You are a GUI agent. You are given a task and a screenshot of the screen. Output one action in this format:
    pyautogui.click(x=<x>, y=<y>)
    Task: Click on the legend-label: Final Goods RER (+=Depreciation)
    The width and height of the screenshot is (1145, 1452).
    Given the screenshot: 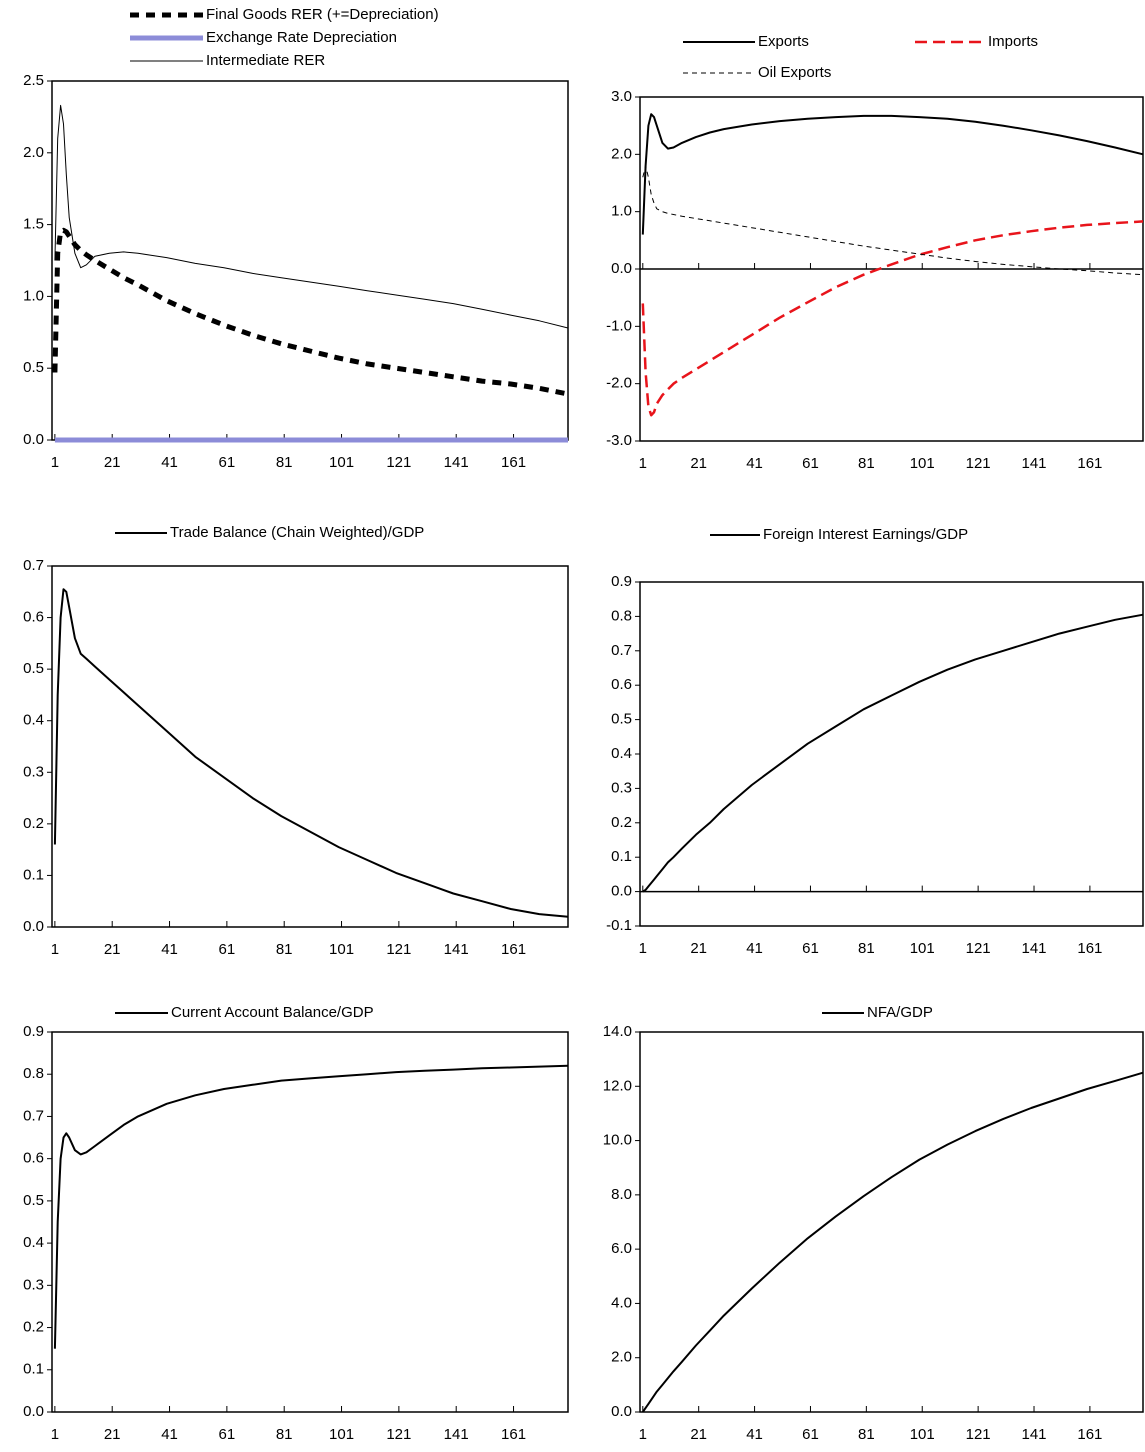 What is the action you would take?
    pyautogui.click(x=322, y=14)
    